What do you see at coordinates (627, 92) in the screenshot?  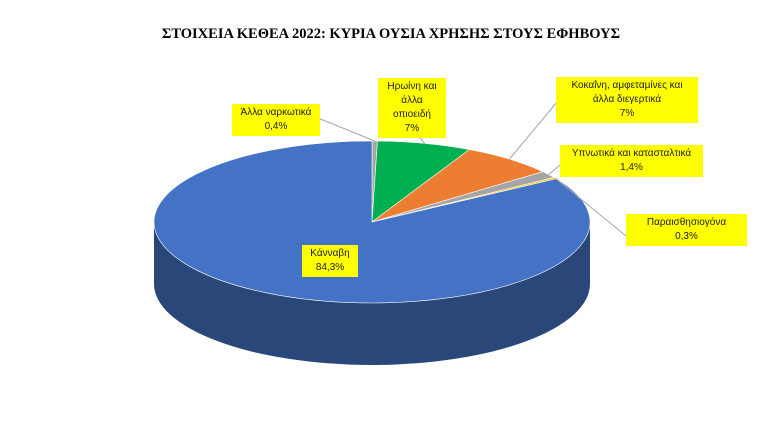 I see `category-label: Κοκαΐνη, αμφεταμίνες και άλλα διεγερτικά` at bounding box center [627, 92].